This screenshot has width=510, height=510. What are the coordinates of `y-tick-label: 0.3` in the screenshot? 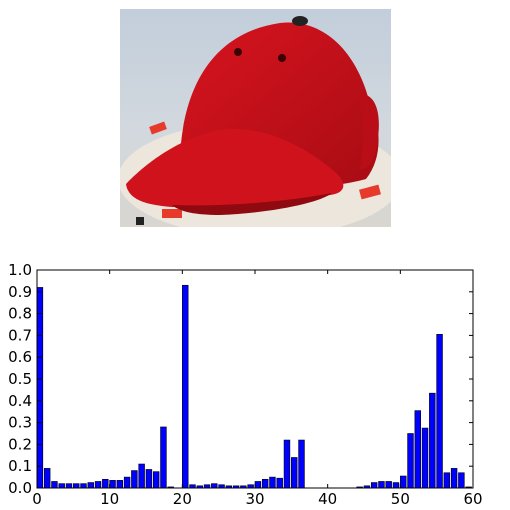 It's located at (20, 423).